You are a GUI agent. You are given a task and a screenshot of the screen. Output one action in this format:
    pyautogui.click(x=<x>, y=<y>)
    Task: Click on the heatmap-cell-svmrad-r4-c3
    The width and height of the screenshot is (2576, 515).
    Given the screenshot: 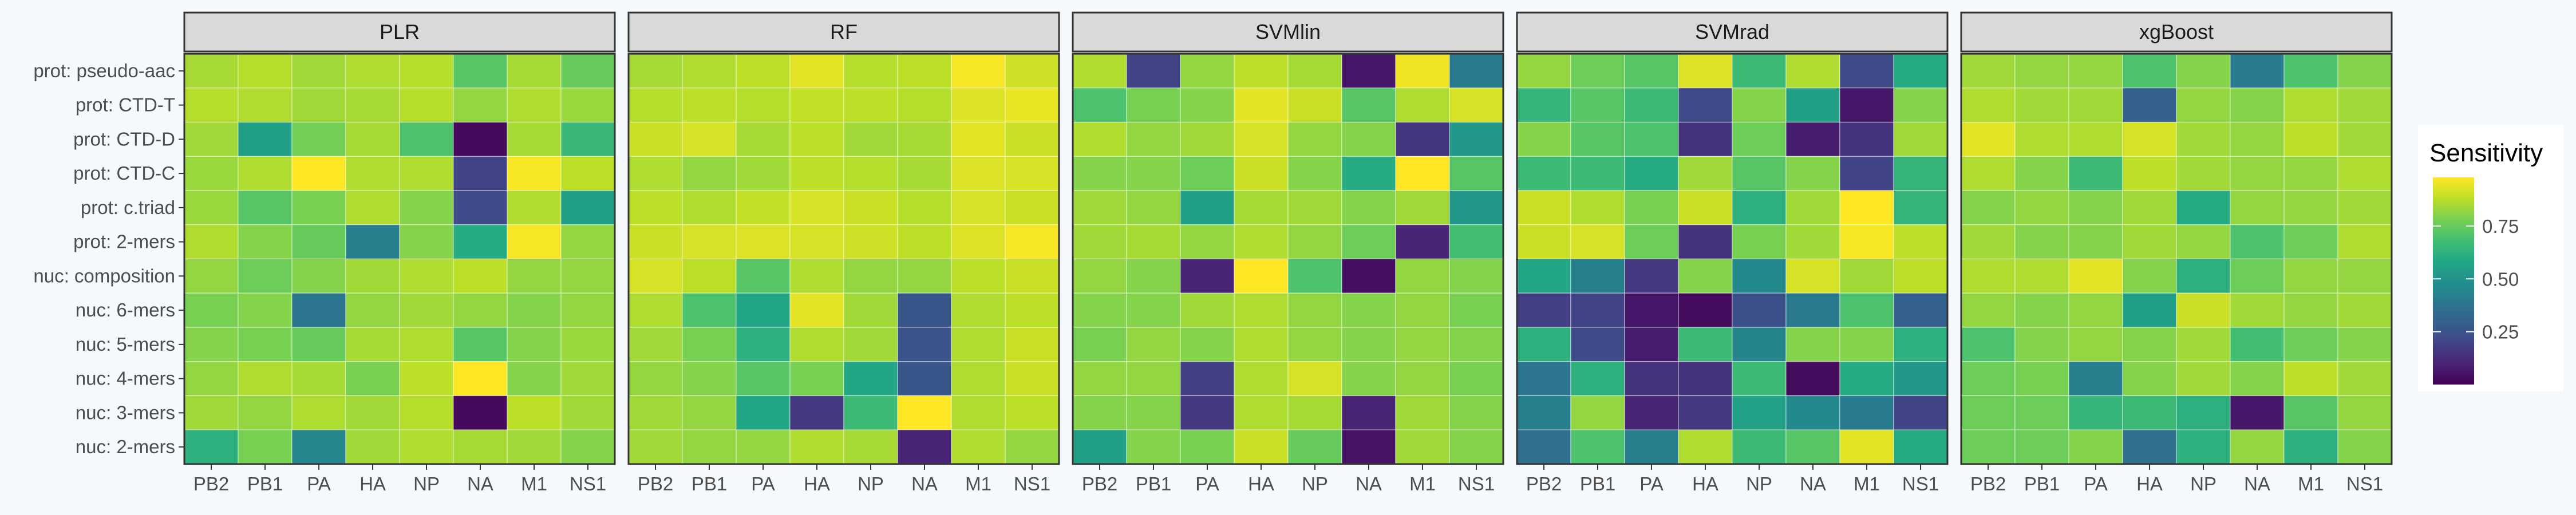 What is the action you would take?
    pyautogui.click(x=1705, y=207)
    